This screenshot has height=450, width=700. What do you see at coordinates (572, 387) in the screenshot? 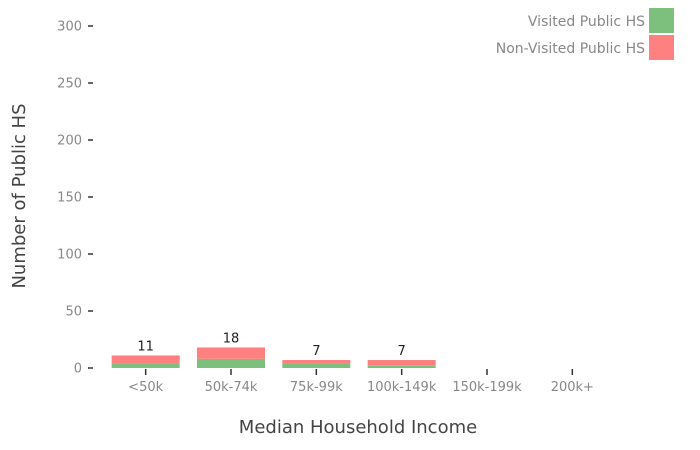
I see `x-tick-label: 200k+` at bounding box center [572, 387].